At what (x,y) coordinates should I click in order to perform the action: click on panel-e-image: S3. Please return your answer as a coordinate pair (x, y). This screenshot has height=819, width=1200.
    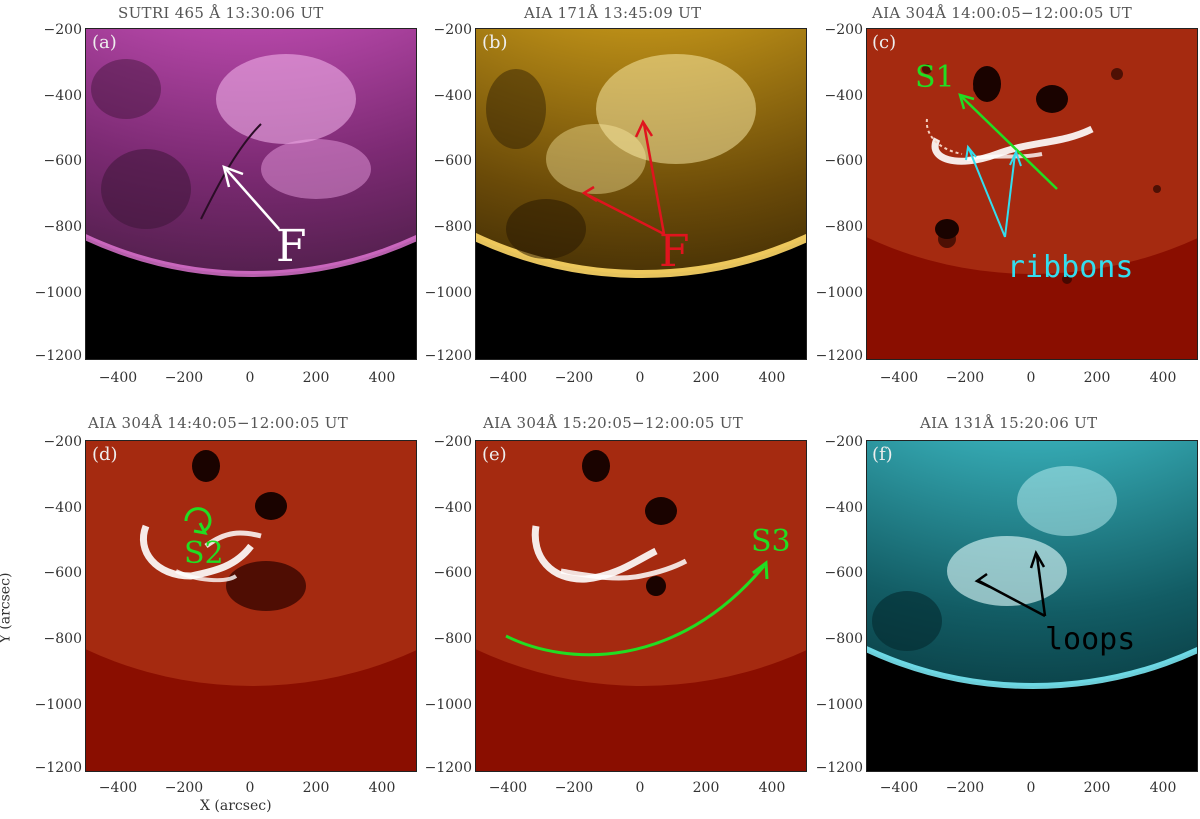
    Looking at the image, I should click on (641, 606).